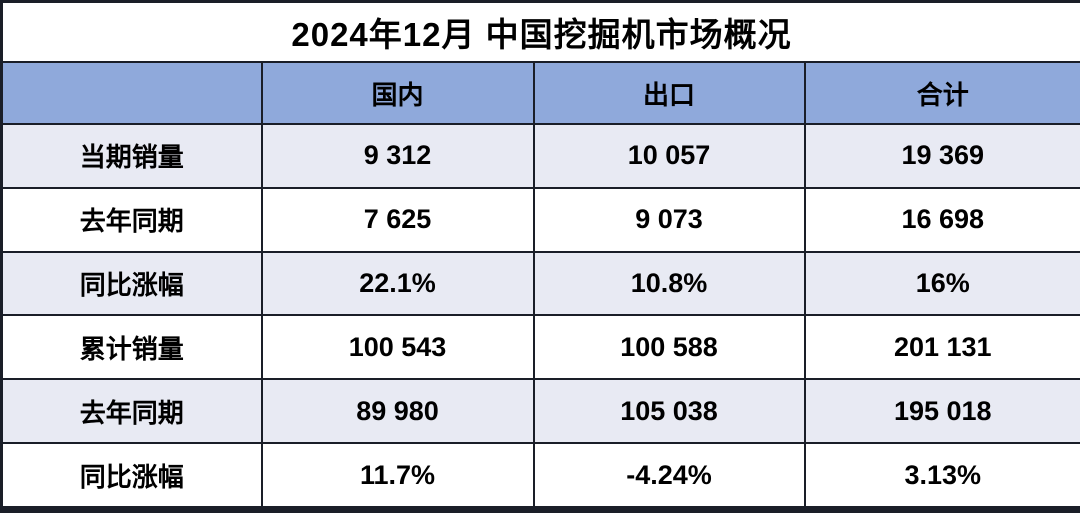  I want to click on data-cell: 16%, so click(941, 283).